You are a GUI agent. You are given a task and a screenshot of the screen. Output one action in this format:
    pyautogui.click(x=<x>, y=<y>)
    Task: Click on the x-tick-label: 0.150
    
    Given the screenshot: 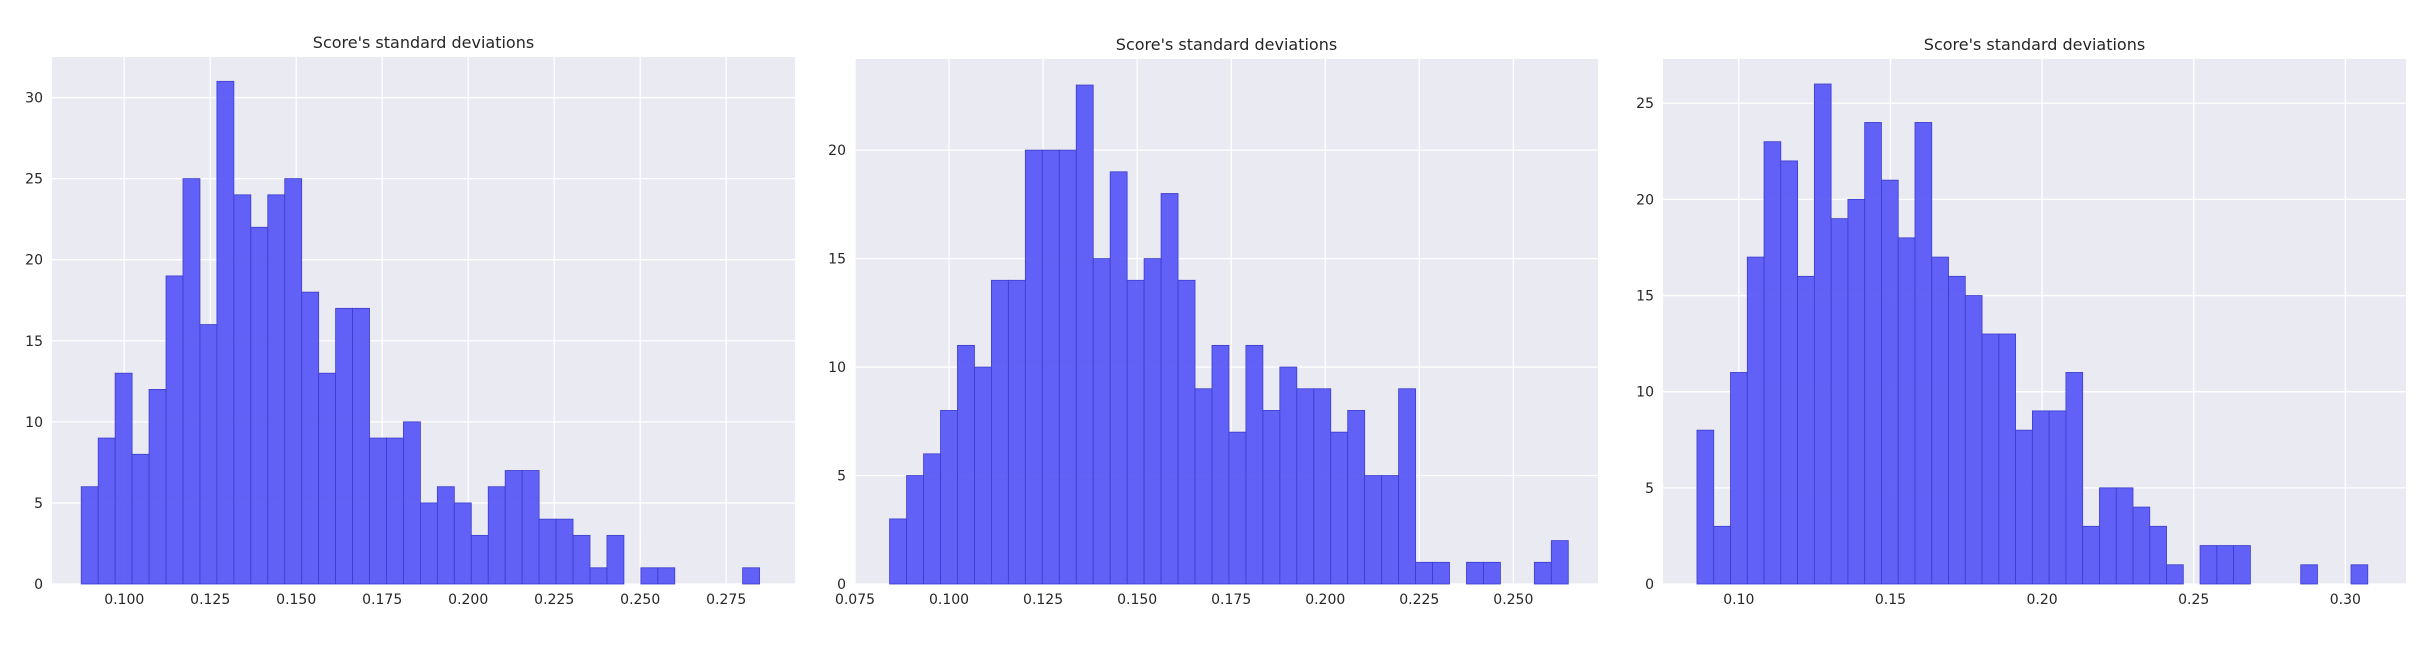 What is the action you would take?
    pyautogui.click(x=1137, y=600)
    